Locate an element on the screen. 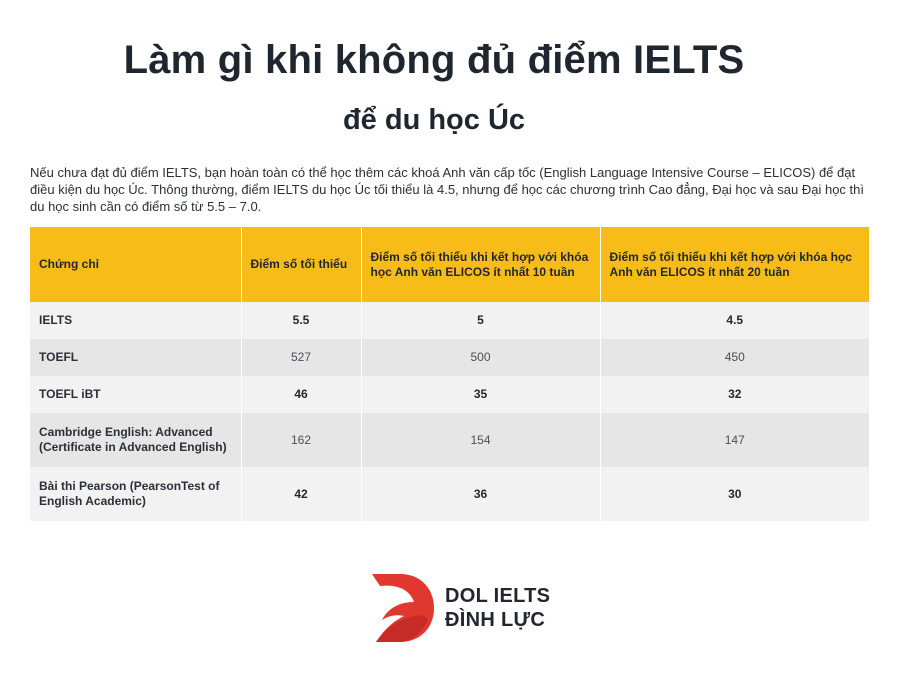  dol-logo-icon is located at coordinates (403, 608).